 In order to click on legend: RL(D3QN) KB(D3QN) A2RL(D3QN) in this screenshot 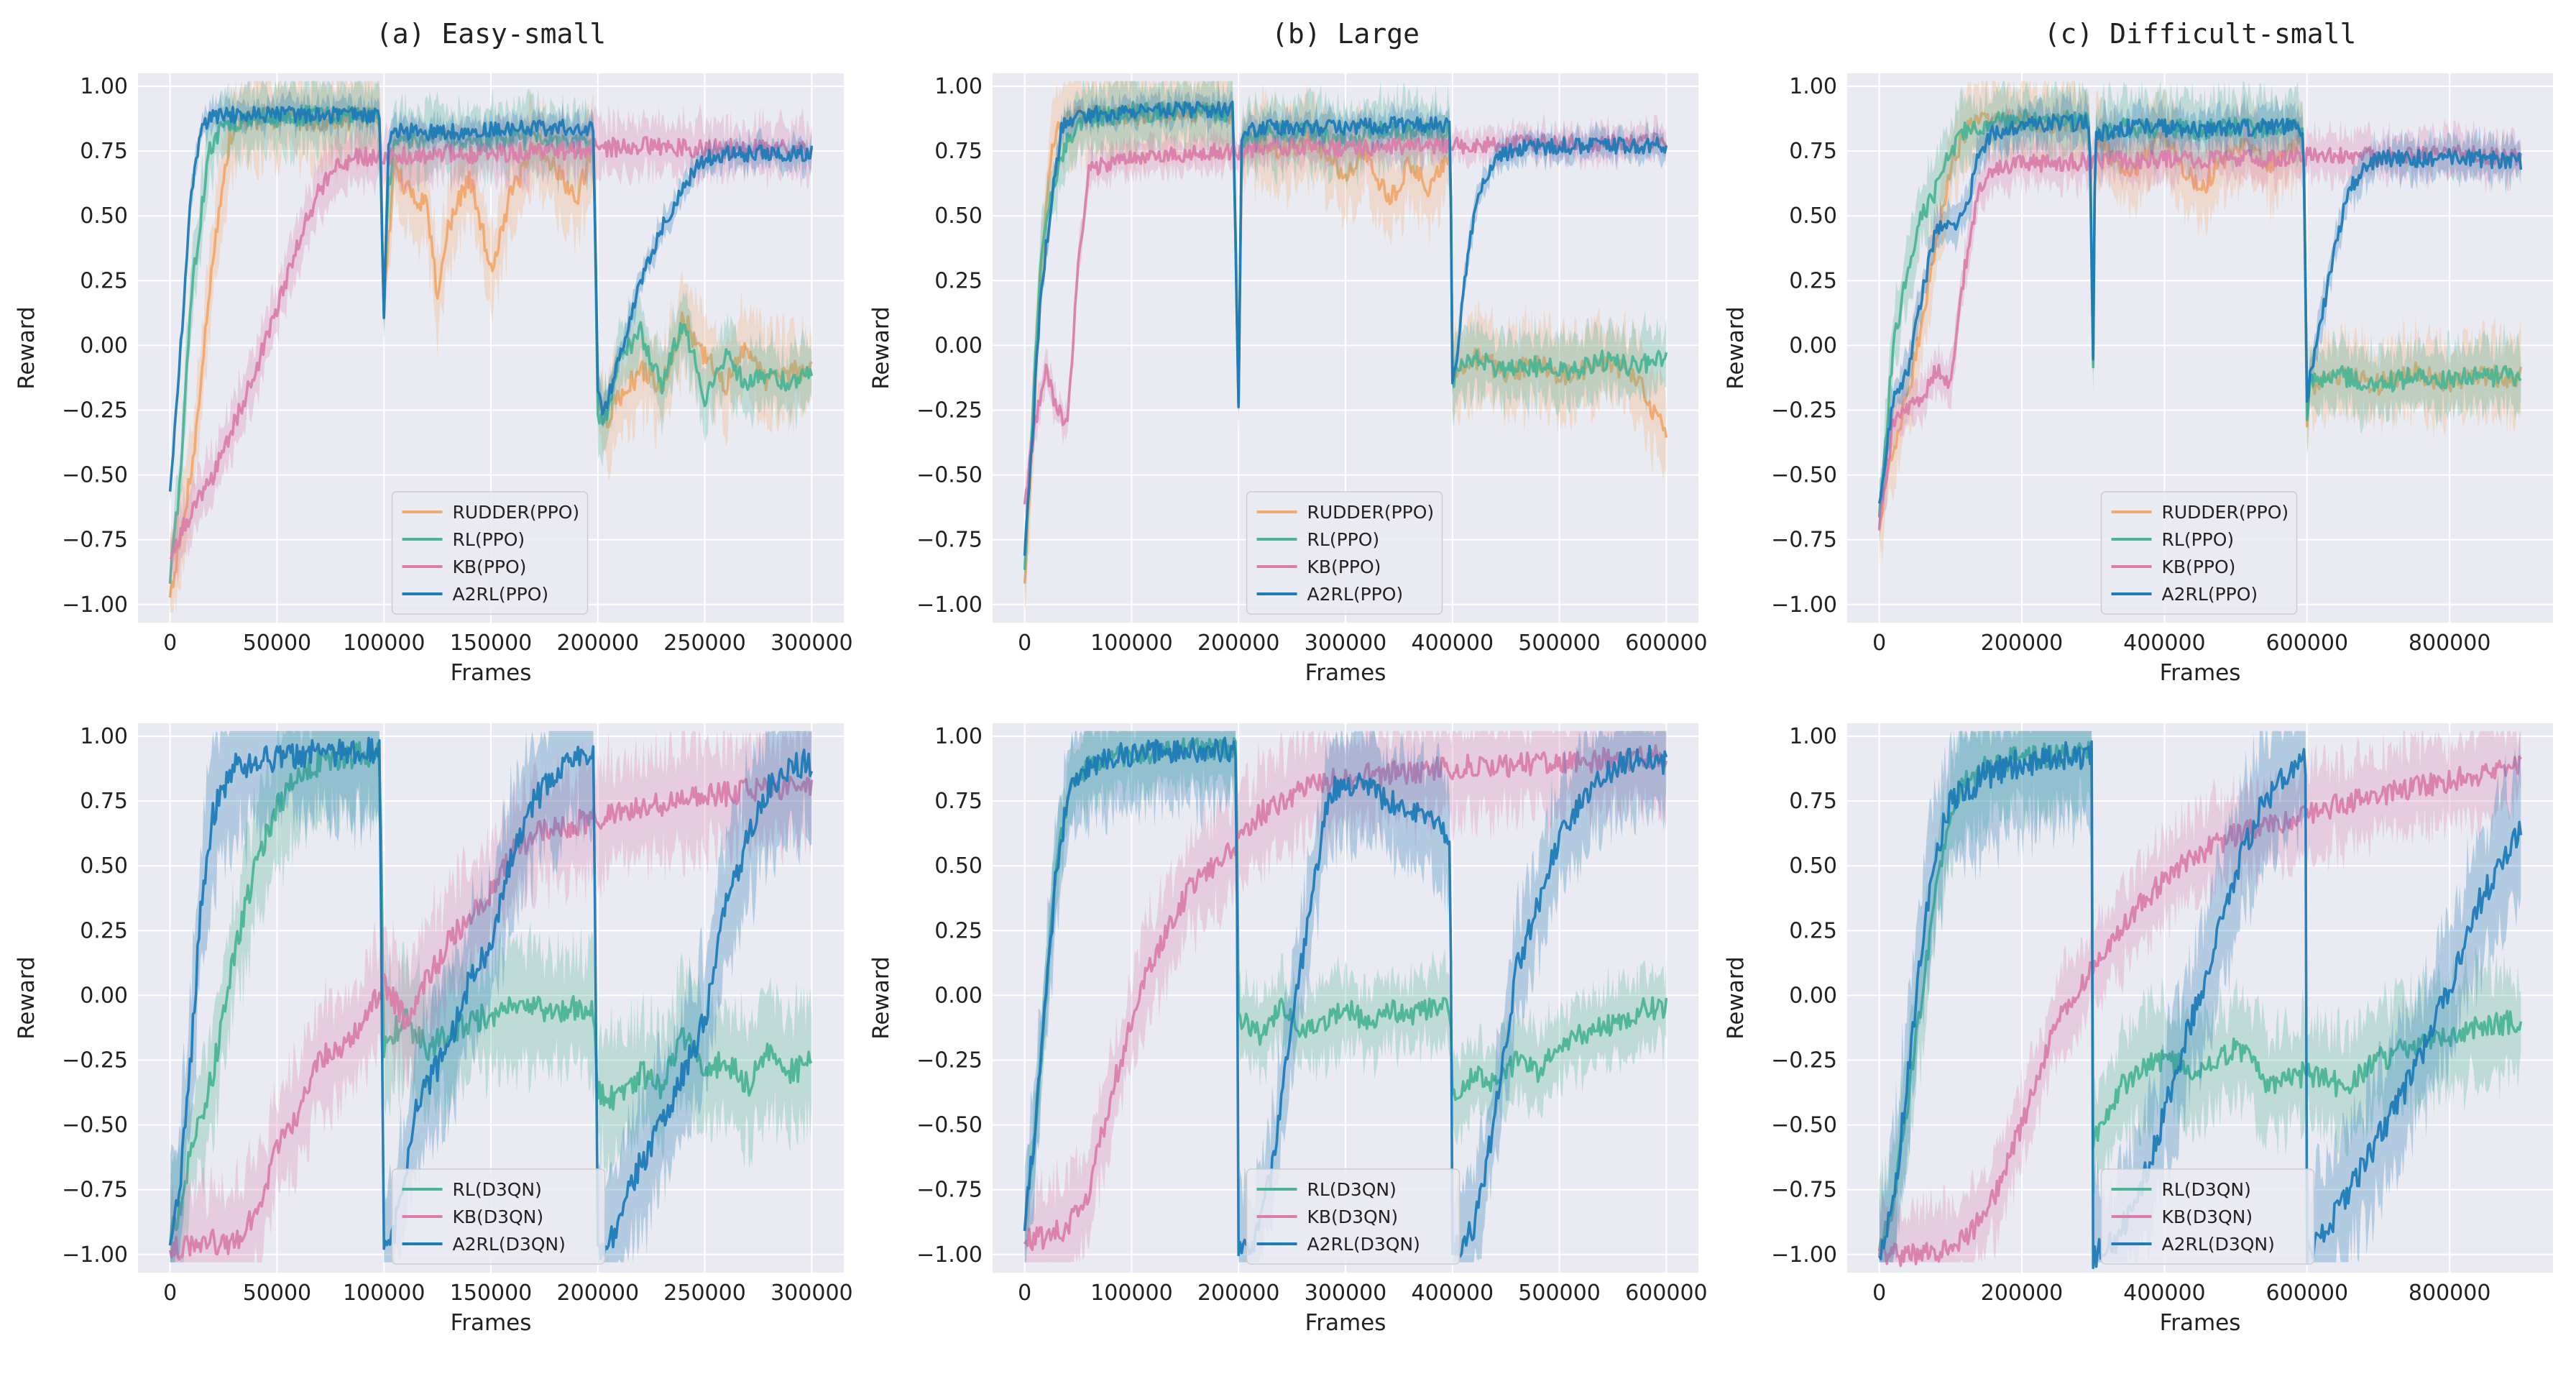, I will do `click(498, 1216)`.